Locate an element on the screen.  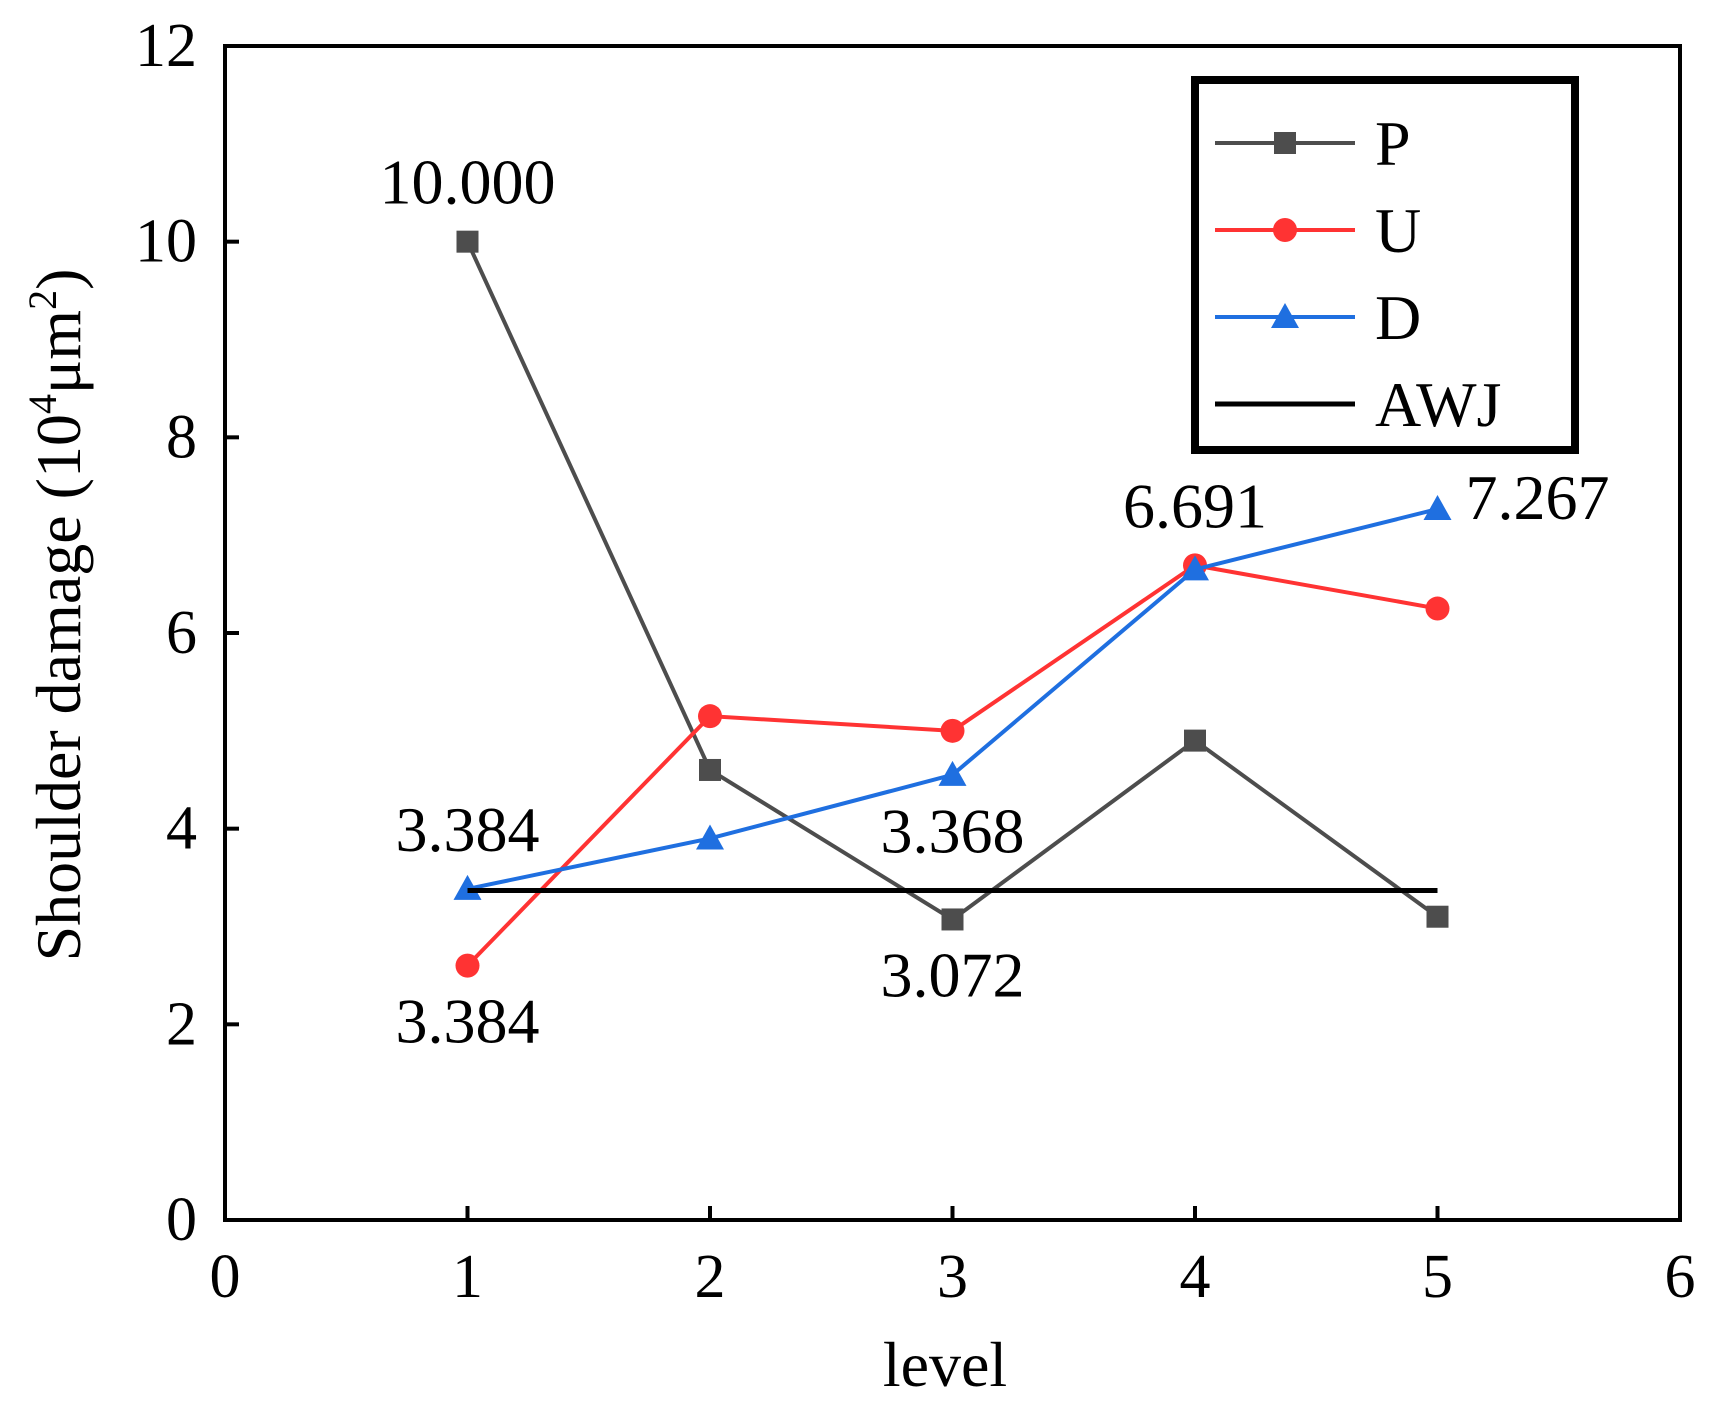
data-label: 3.072 is located at coordinates (953, 974).